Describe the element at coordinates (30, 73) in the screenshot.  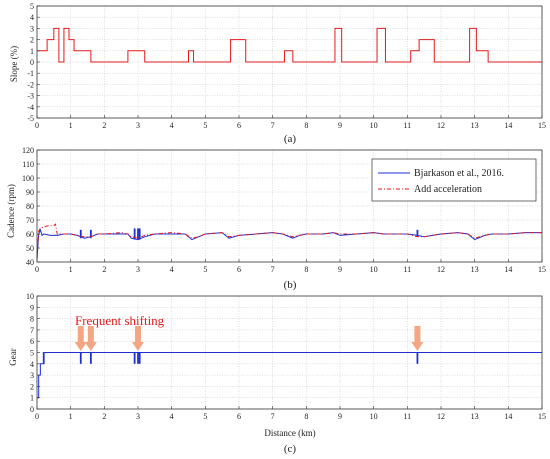
I see `y-tick-label: -1` at that location.